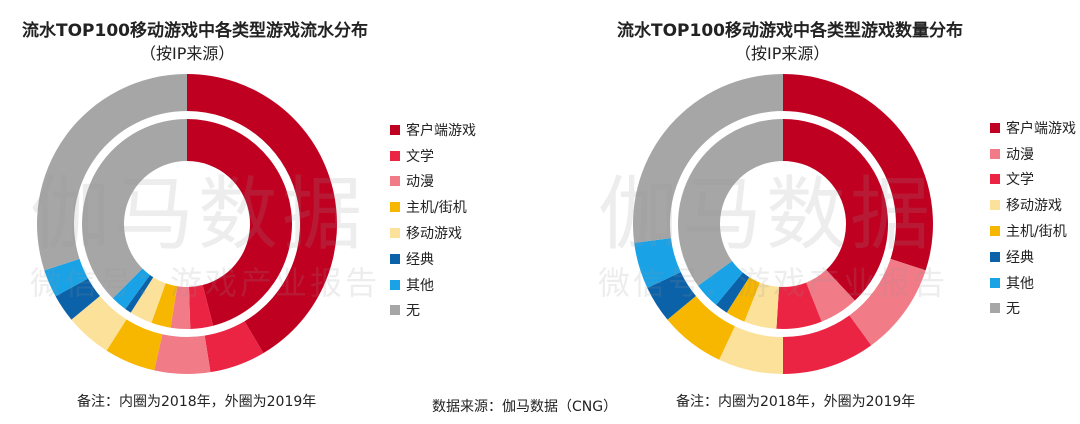  I want to click on chart-title-revenue: 流水TOP100移动游戏中各类型游戏流水分布, so click(195, 31).